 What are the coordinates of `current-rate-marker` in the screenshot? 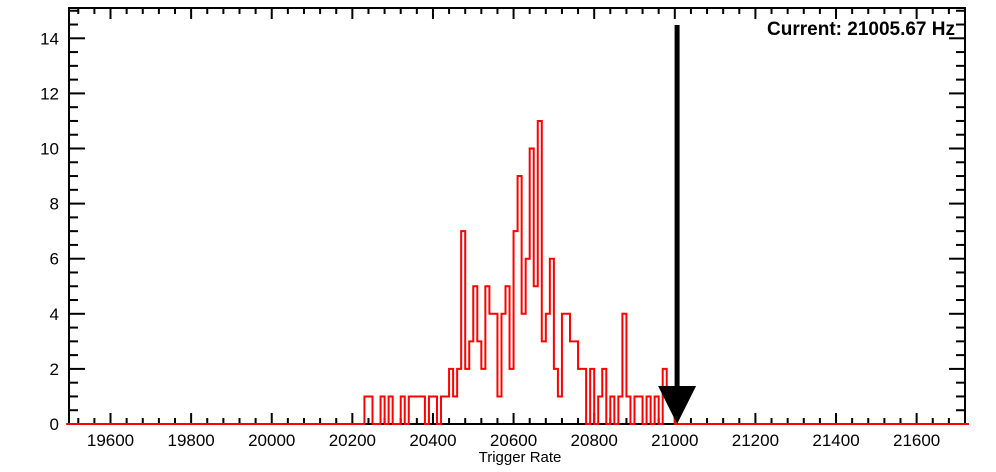 It's located at (677, 224).